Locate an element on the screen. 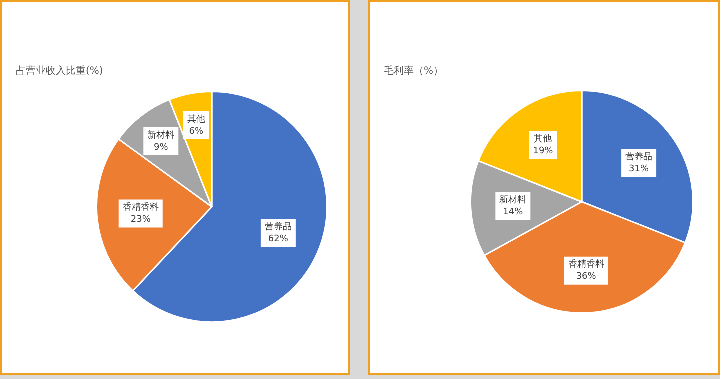  data-label: 14% is located at coordinates (513, 213).